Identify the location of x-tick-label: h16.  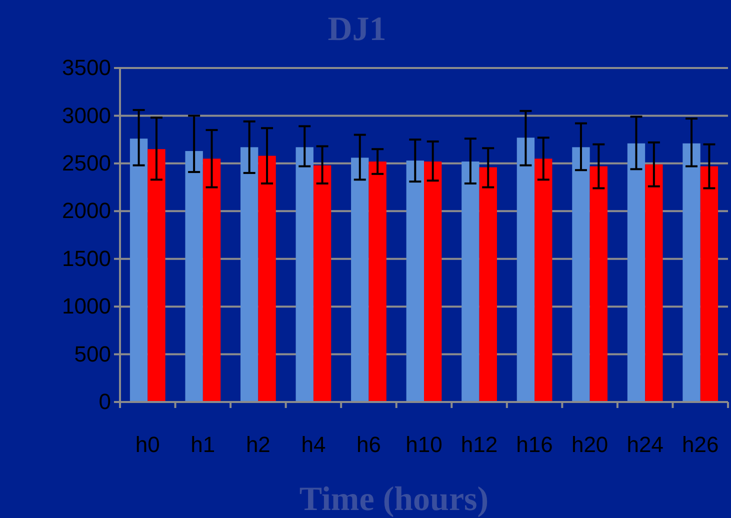
(534, 444).